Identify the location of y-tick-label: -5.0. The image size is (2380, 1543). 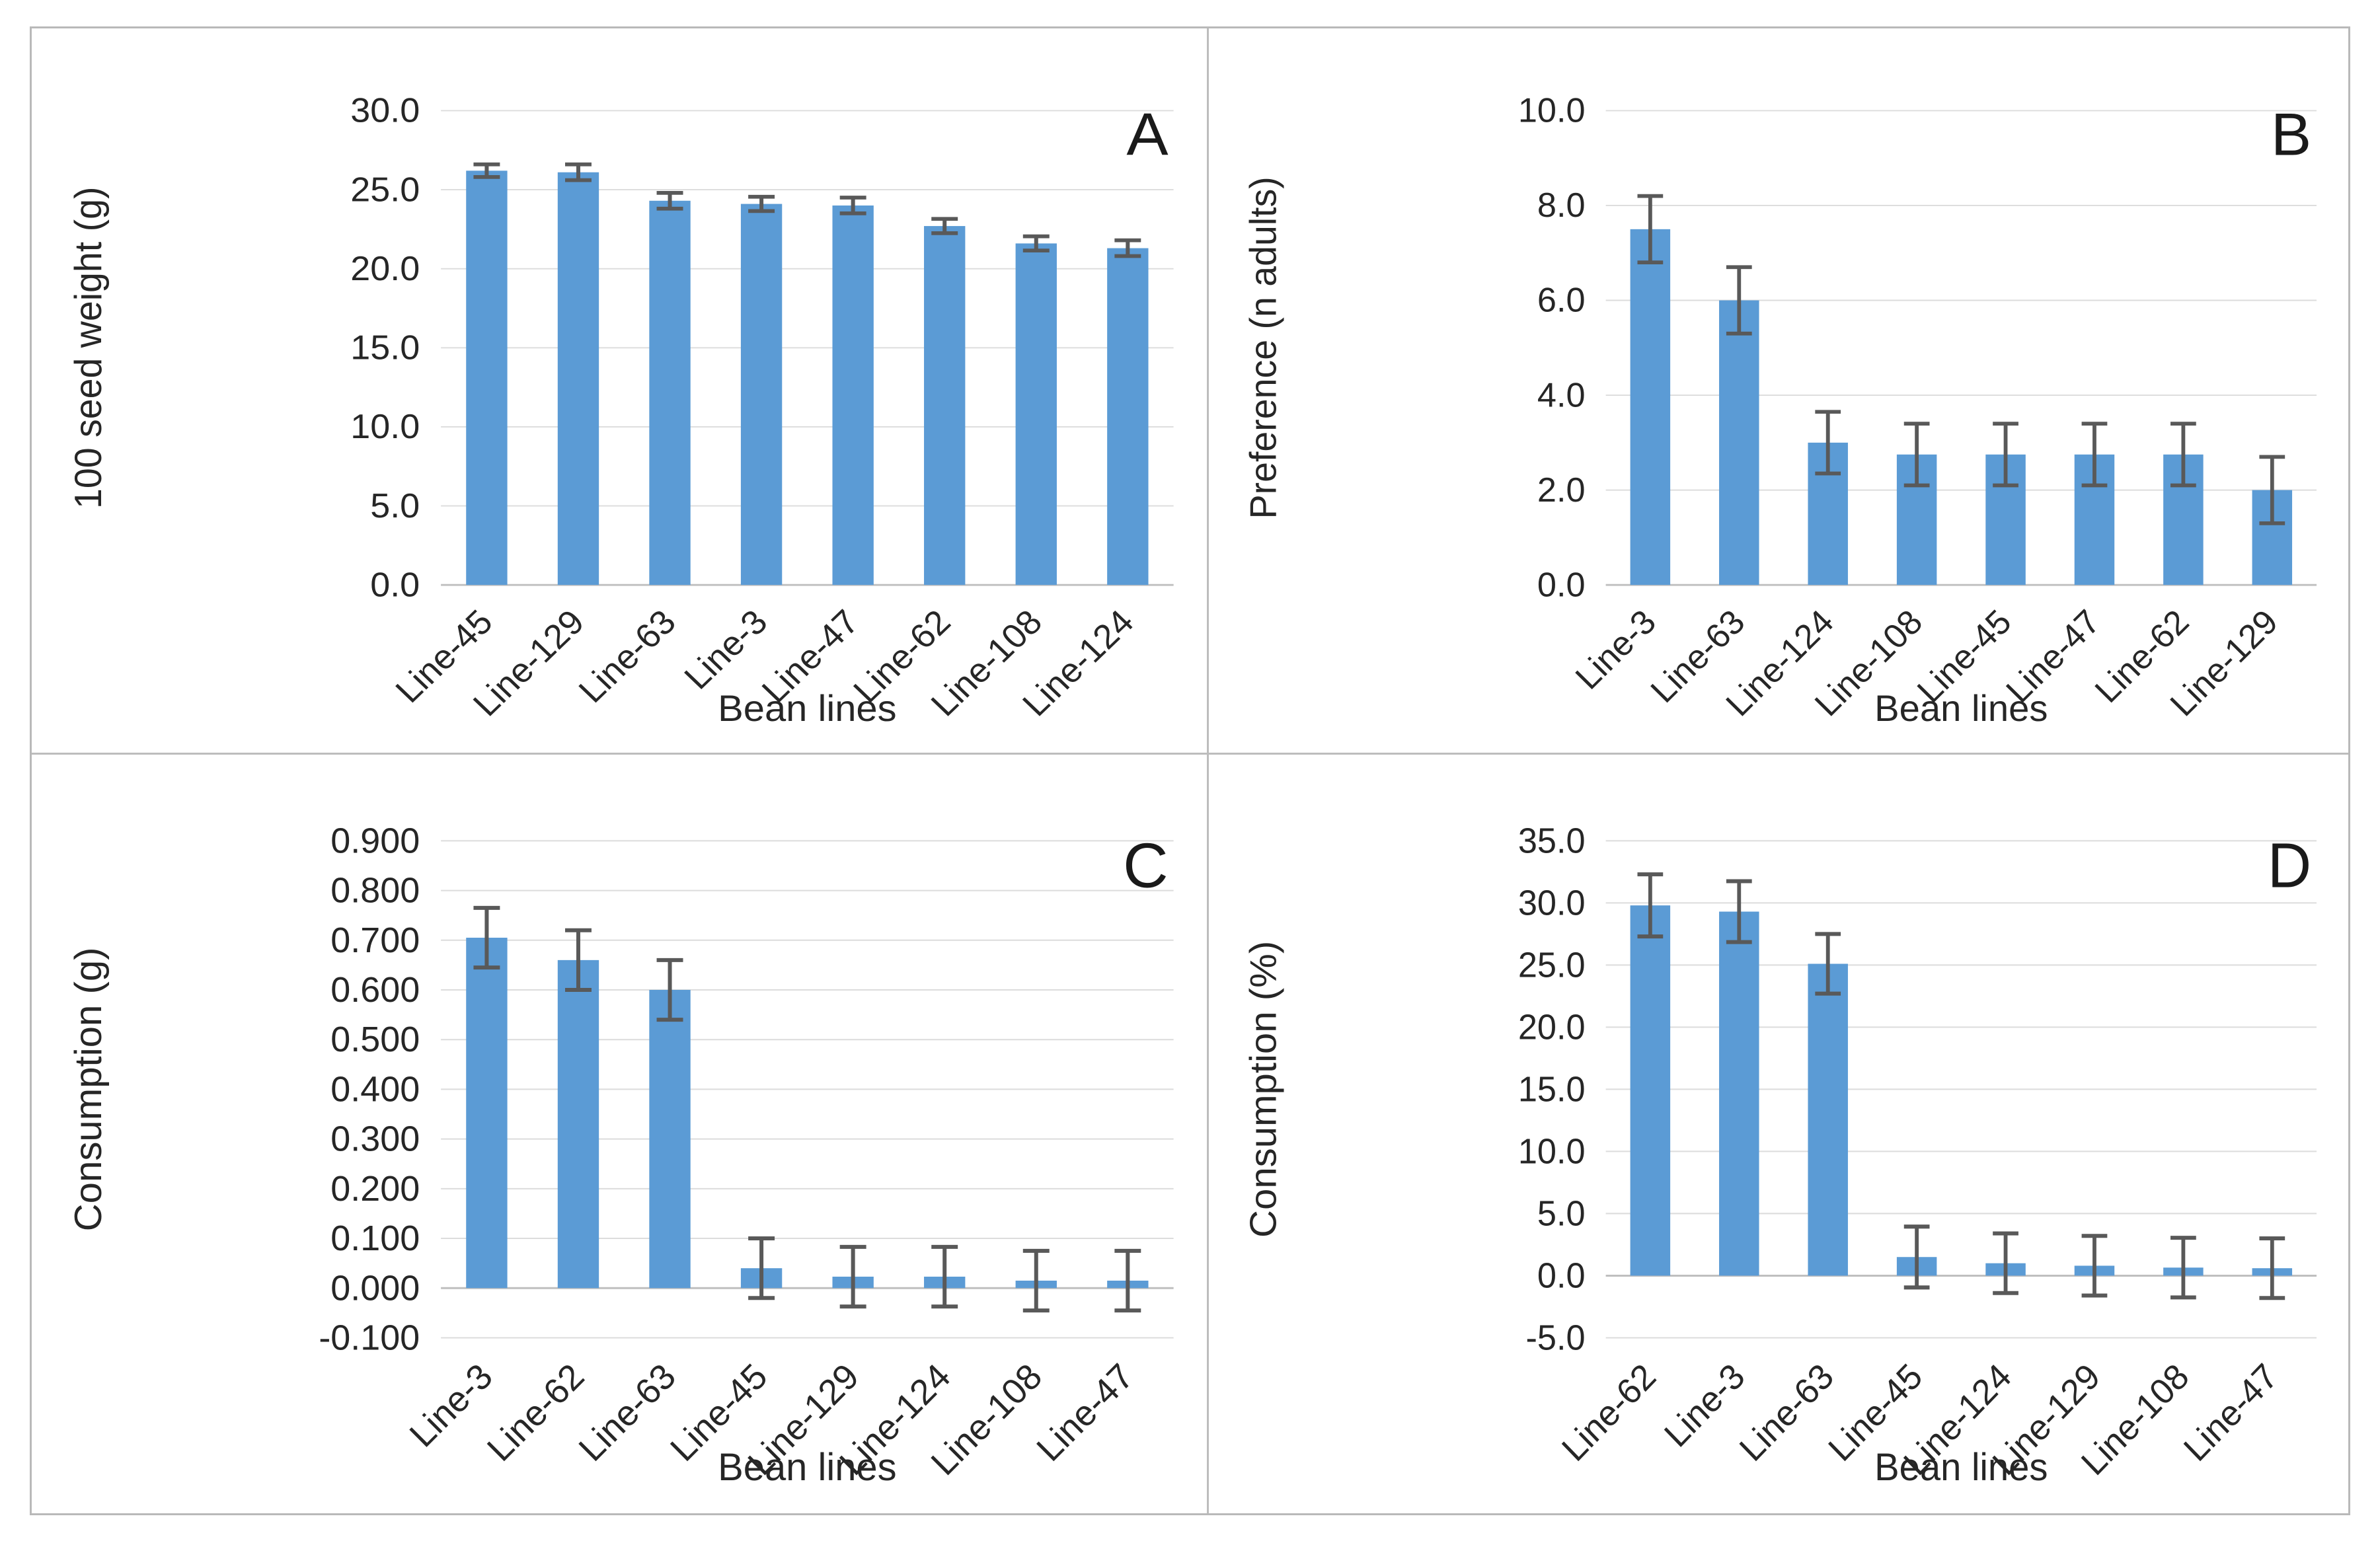
(1555, 1337).